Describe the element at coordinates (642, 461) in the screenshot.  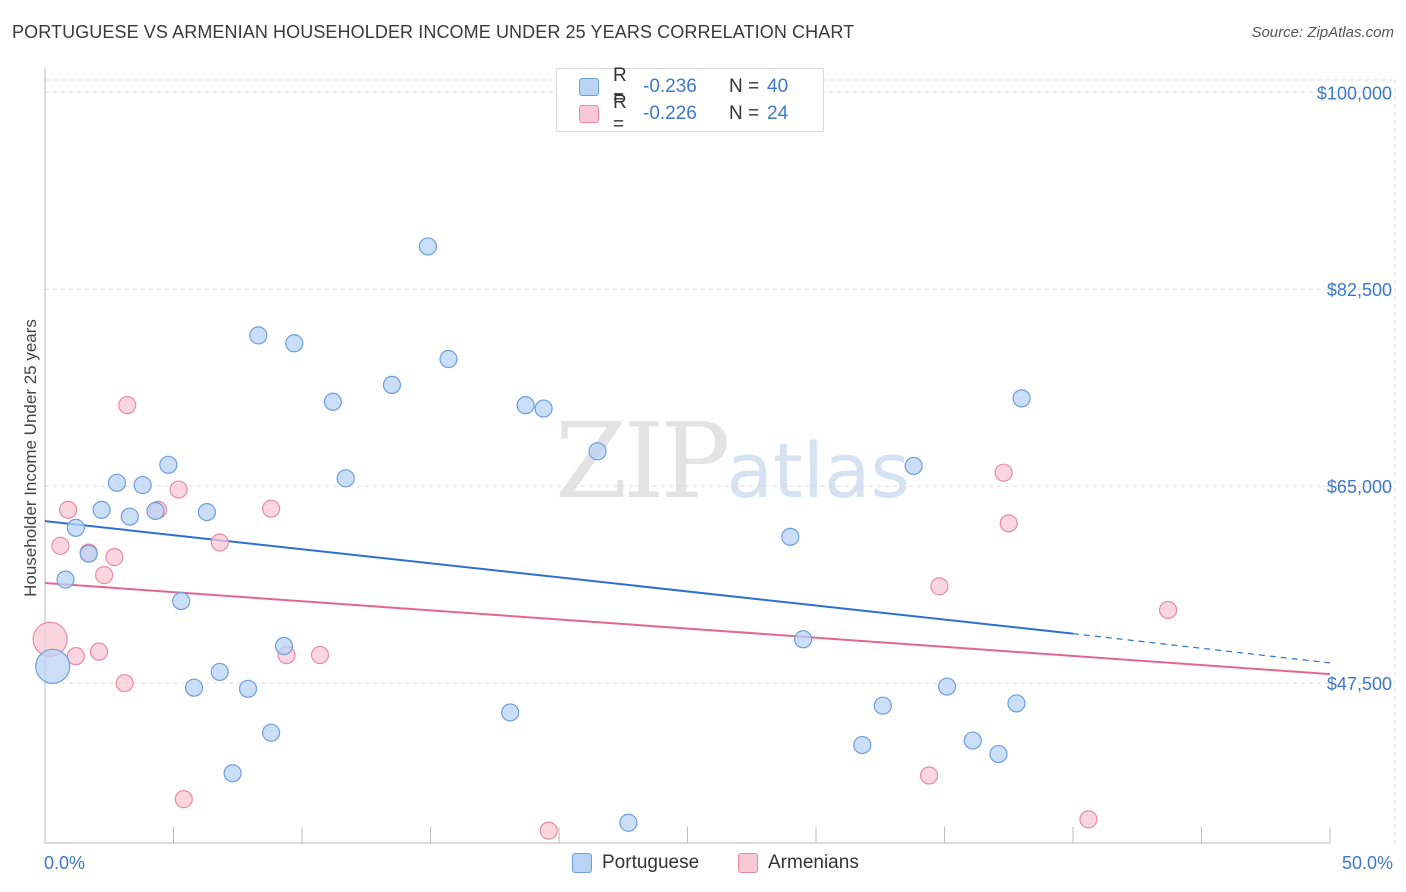
I see `watermark-zip: ZIP` at that location.